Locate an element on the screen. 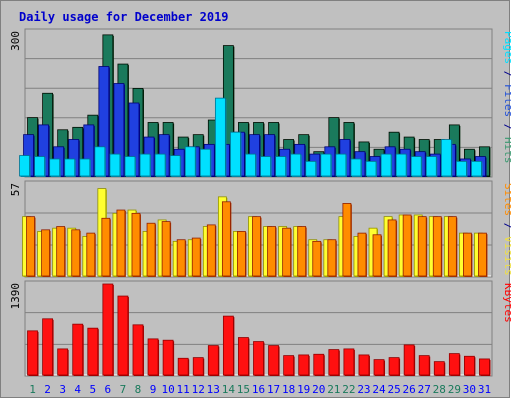 Image resolution: width=512 pixels, height=400 pixels. x-tick-label-9: 9 is located at coordinates (153, 389).